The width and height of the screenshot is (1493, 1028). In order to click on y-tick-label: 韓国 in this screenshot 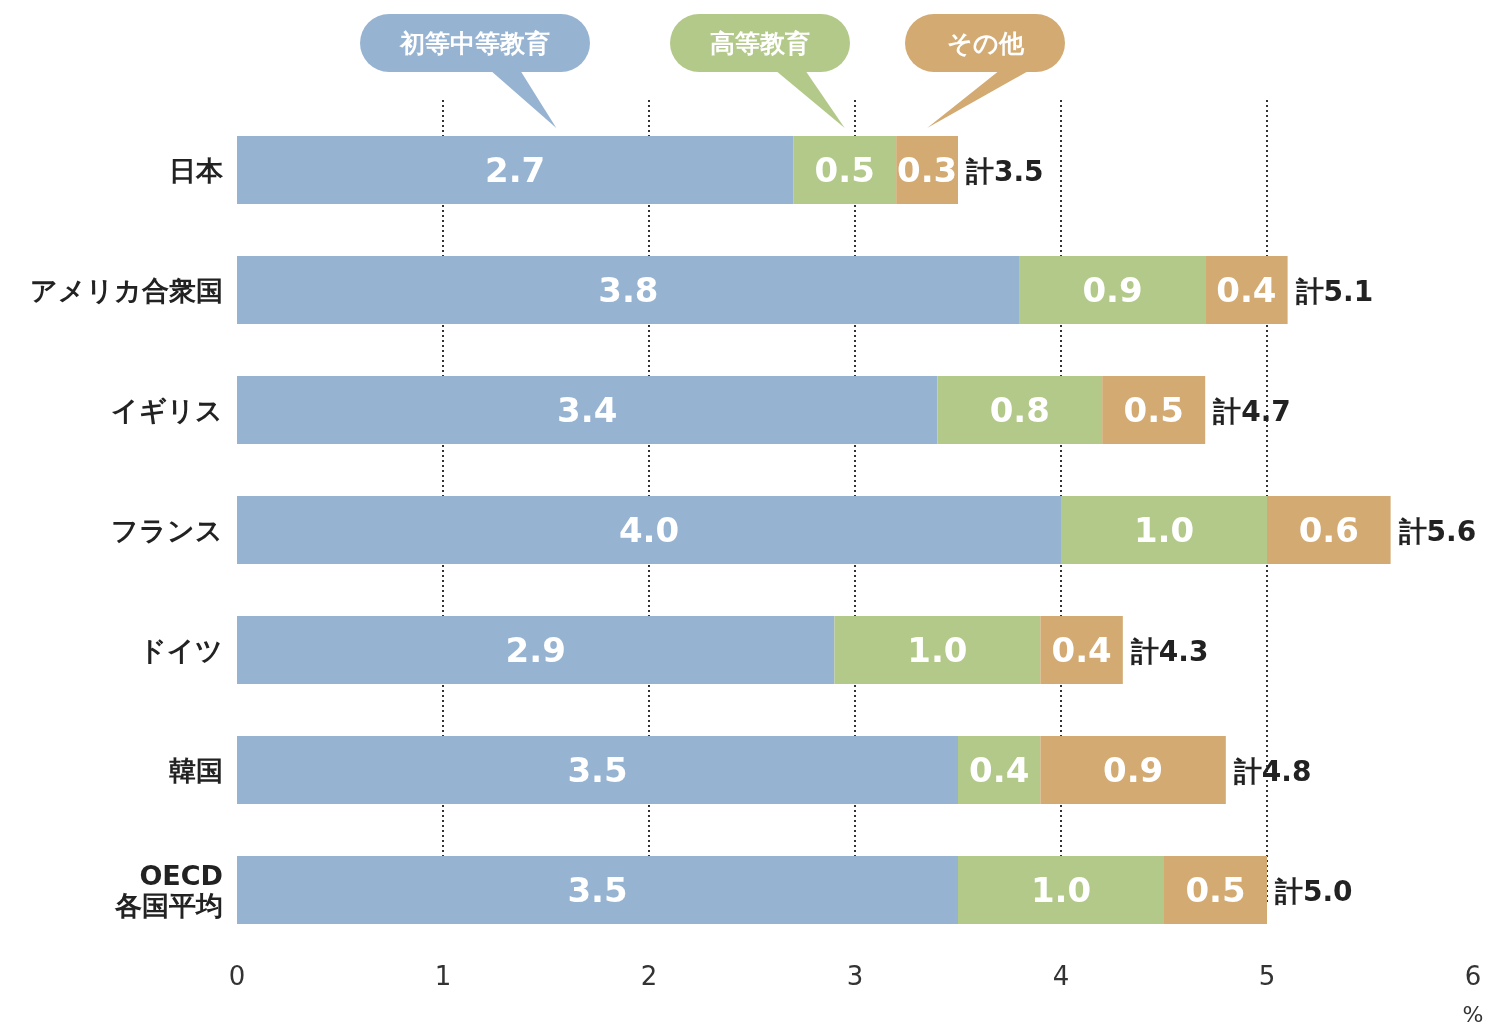, I will do `click(196, 770)`.